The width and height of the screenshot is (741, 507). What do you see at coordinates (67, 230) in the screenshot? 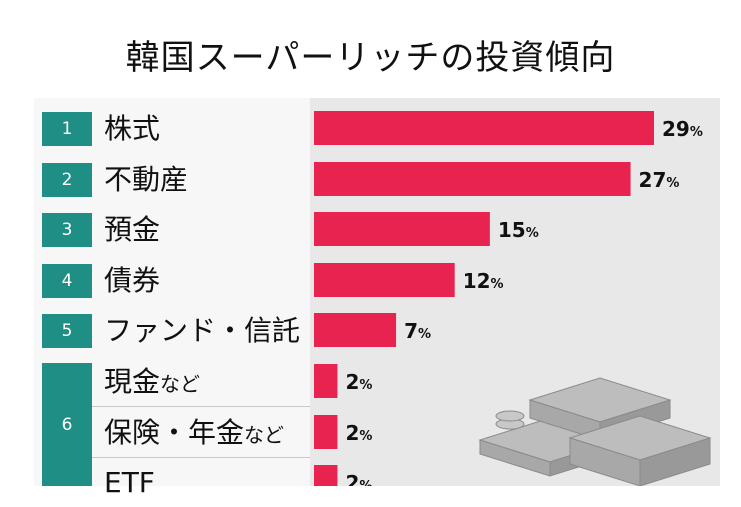
I see `rank-badge: 3` at bounding box center [67, 230].